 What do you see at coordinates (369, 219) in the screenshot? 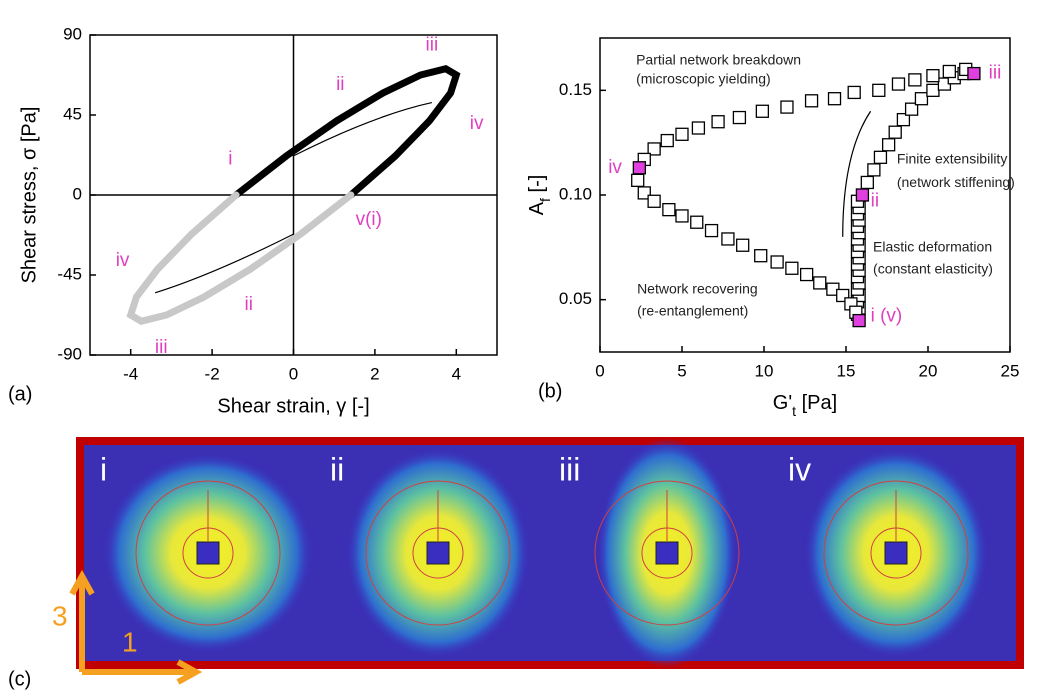
I see `point-label: v(i)` at bounding box center [369, 219].